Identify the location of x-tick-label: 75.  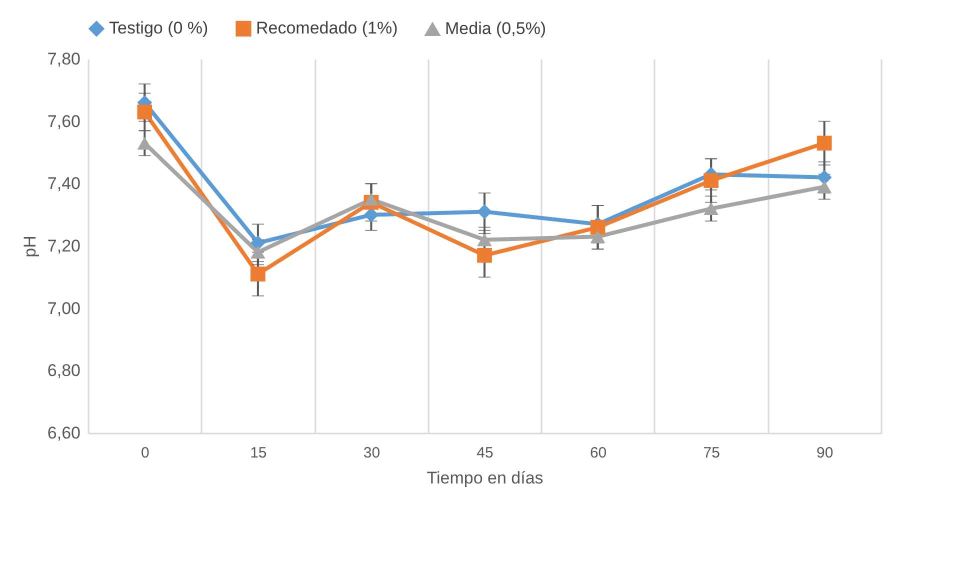
(711, 453).